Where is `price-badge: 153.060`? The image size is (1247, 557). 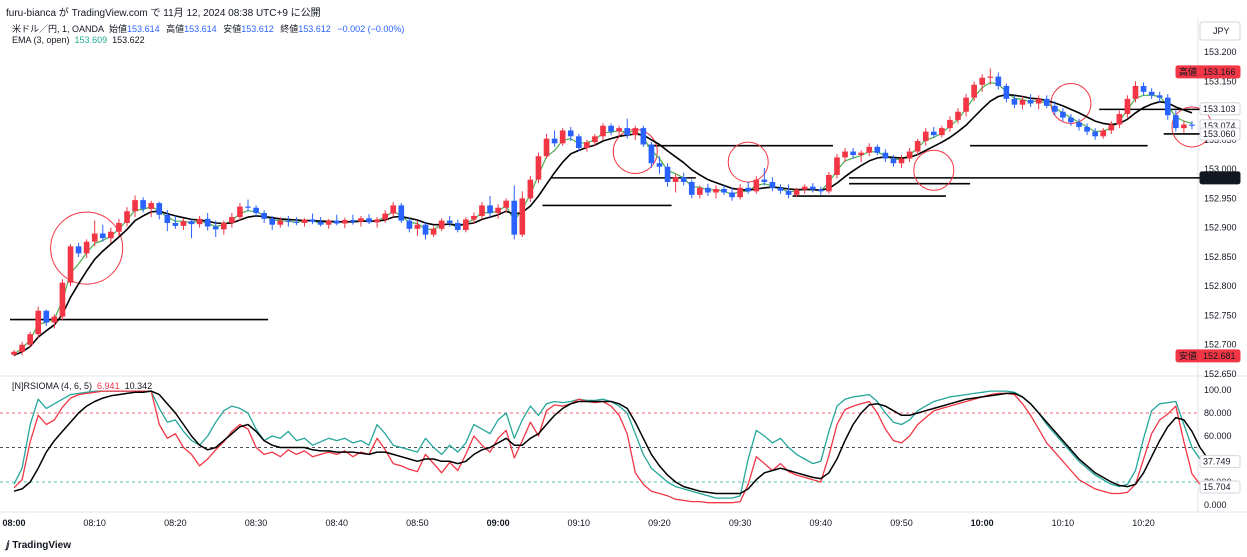
price-badge: 153.060 is located at coordinates (1220, 134).